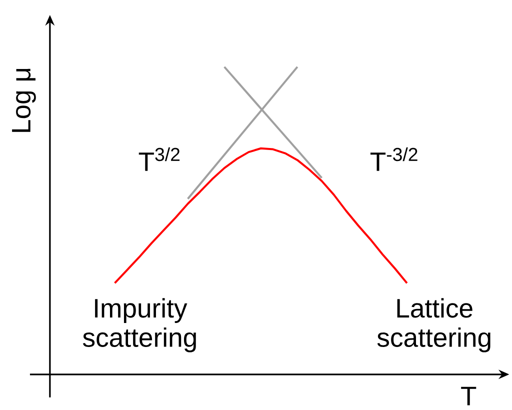 This screenshot has width=512, height=410. What do you see at coordinates (433, 325) in the screenshot?
I see `annotation: Lattice scattering` at bounding box center [433, 325].